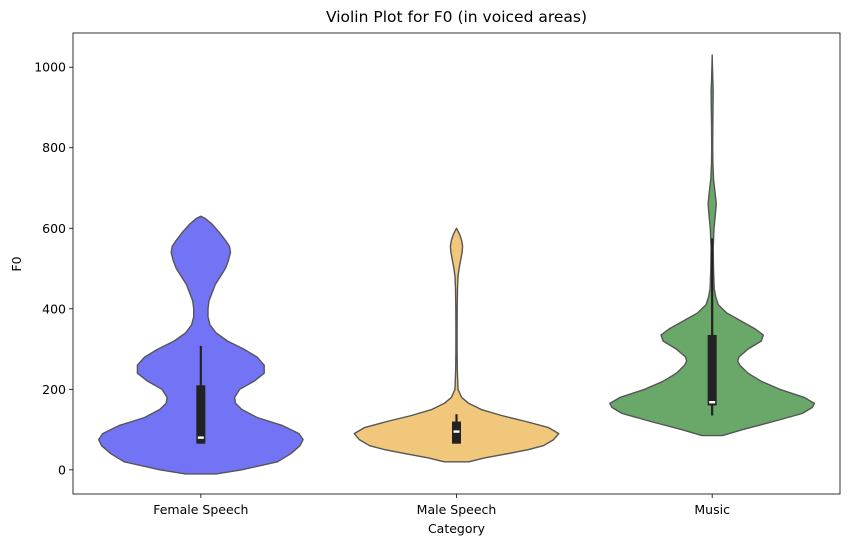 This screenshot has height=547, width=859. What do you see at coordinates (50, 67) in the screenshot?
I see `y-tick-label: 1000` at bounding box center [50, 67].